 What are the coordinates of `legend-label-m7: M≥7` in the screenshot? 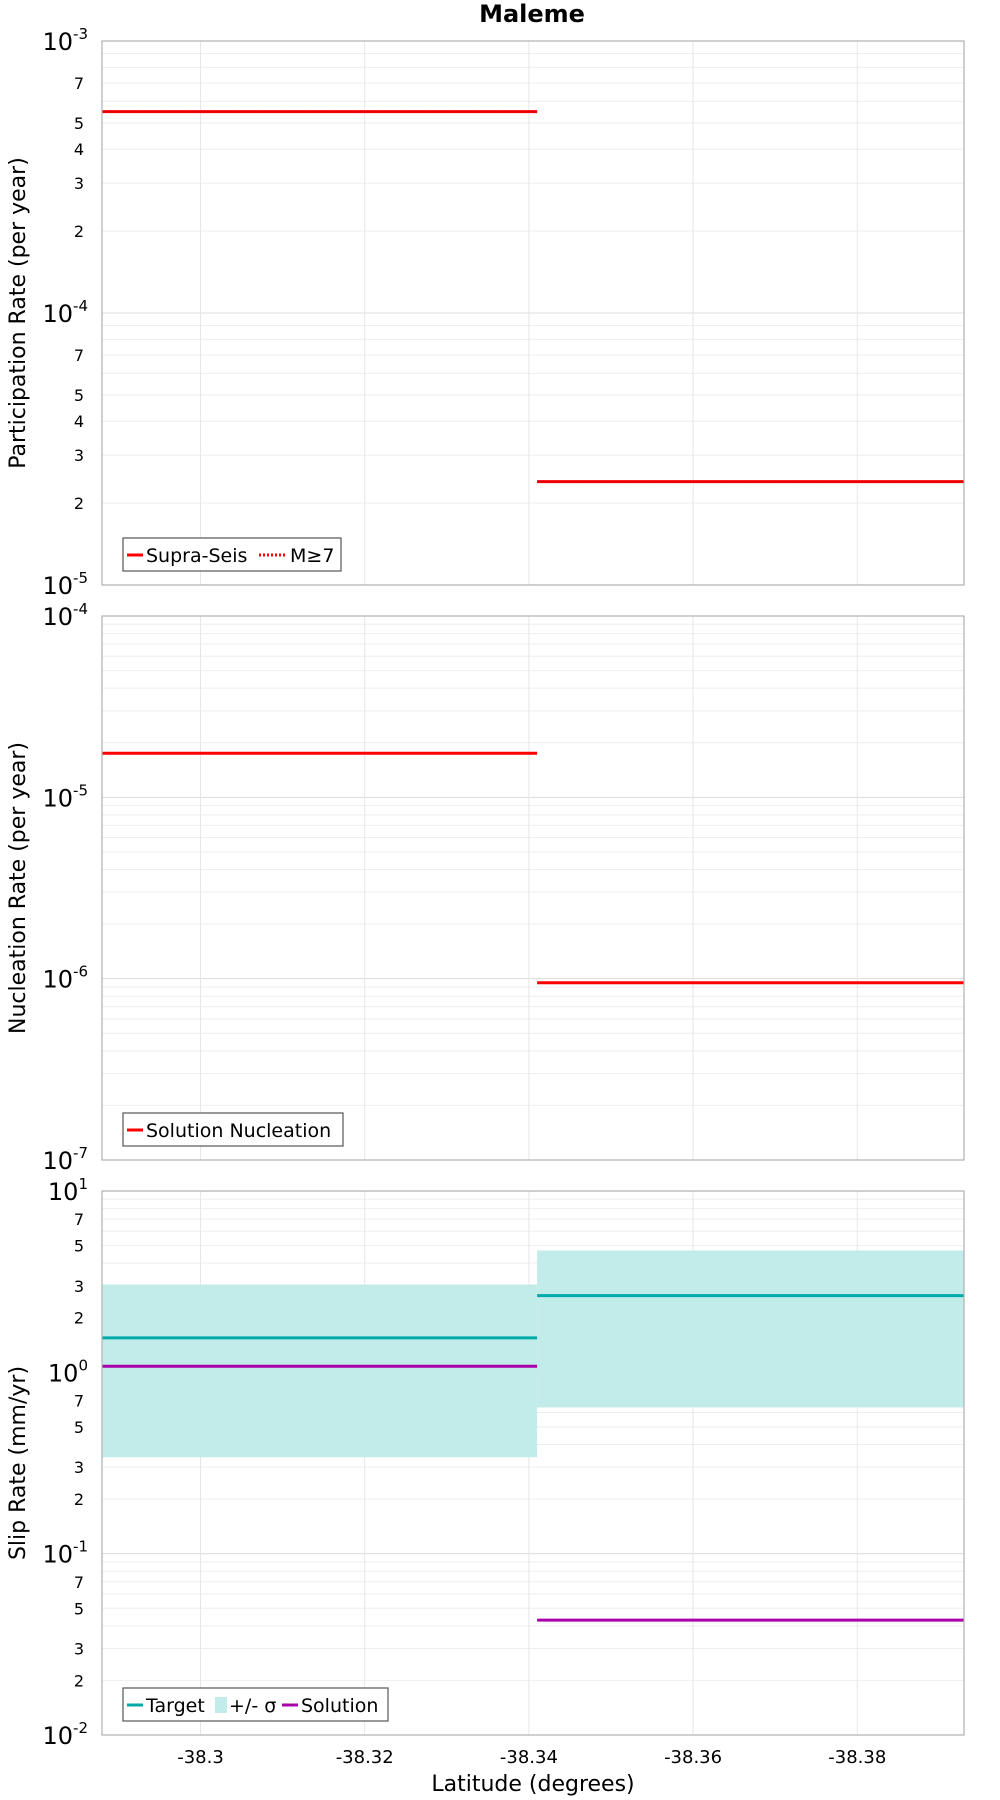 It's located at (312, 556).